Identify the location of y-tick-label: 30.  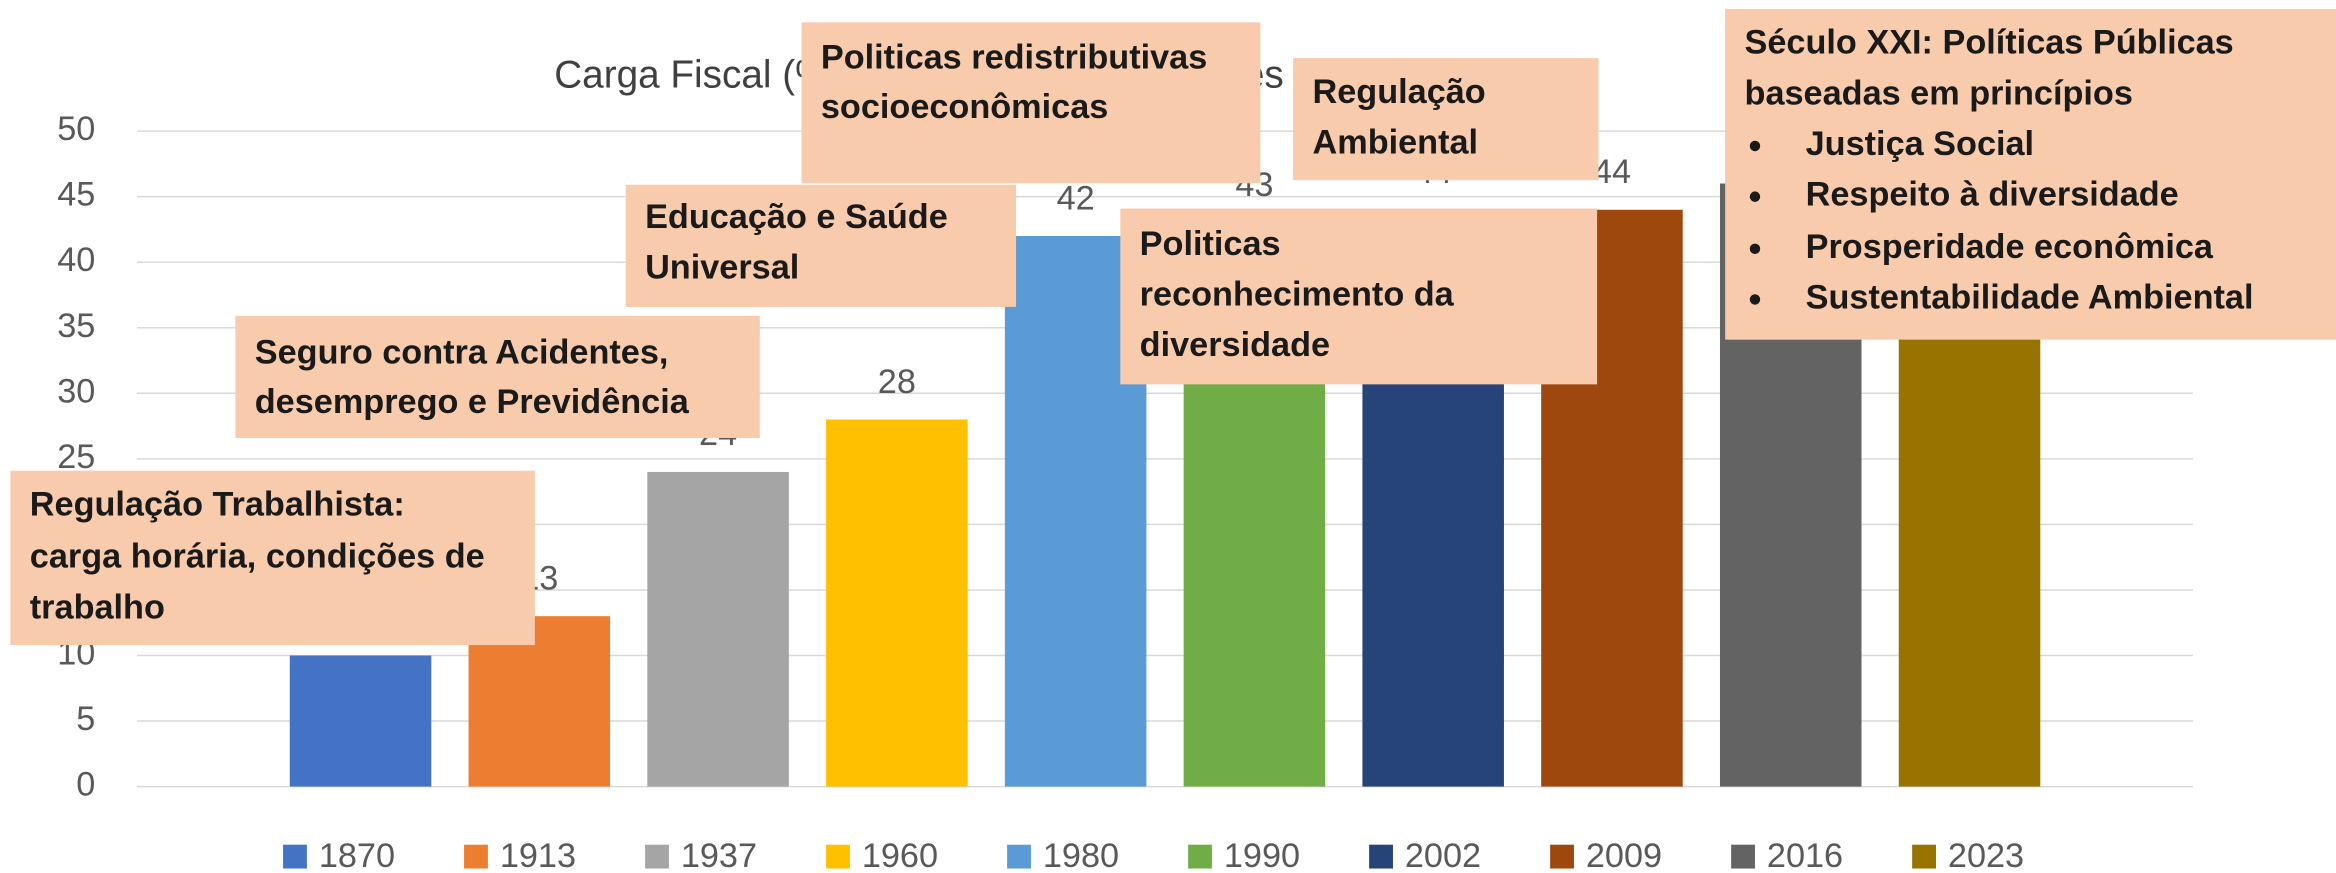
(76, 391).